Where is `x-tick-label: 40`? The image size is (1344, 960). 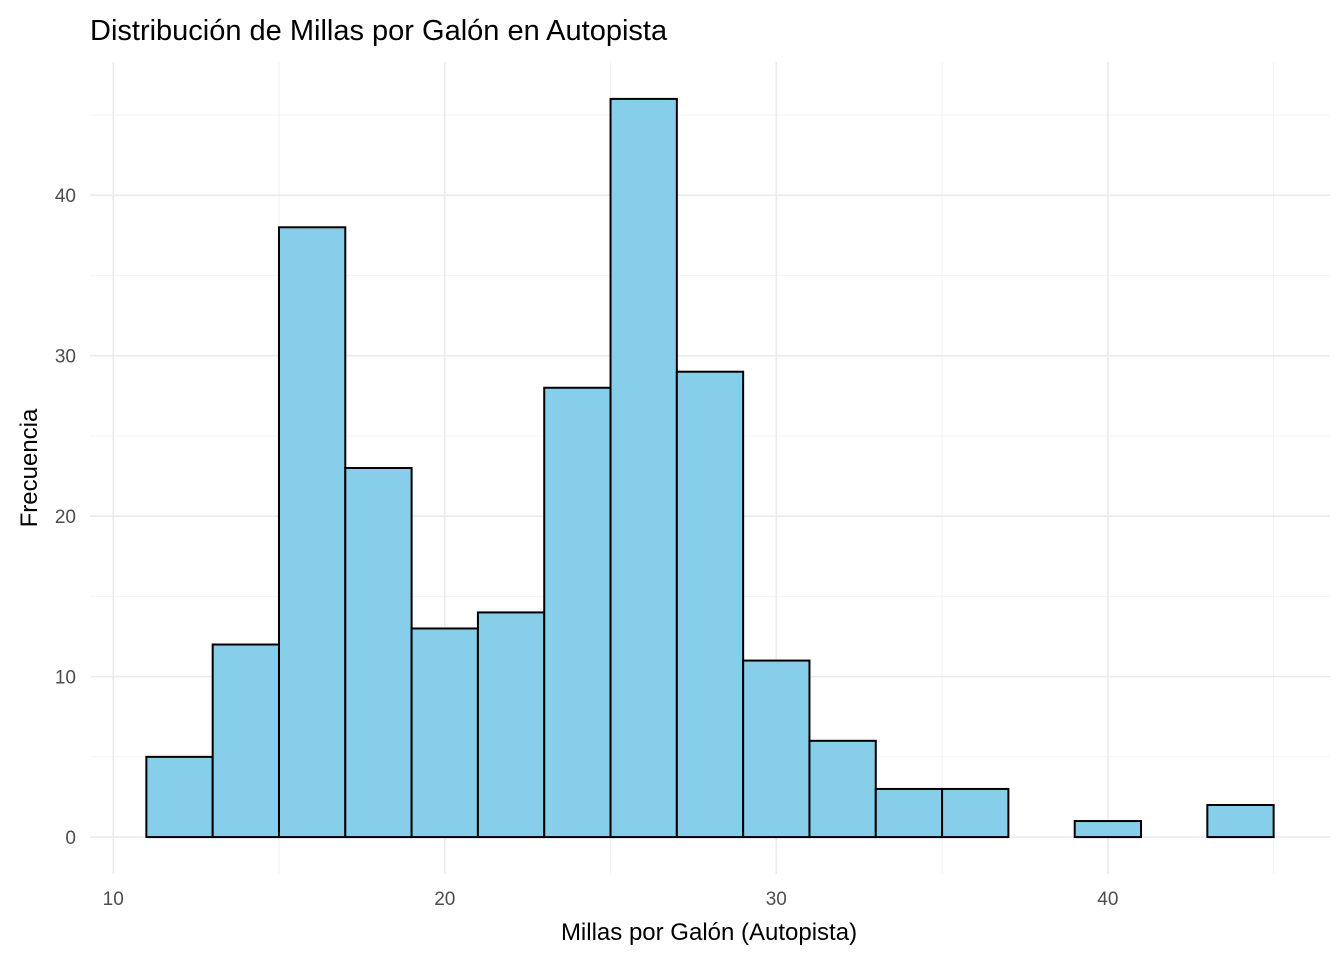 x-tick-label: 40 is located at coordinates (1107, 899).